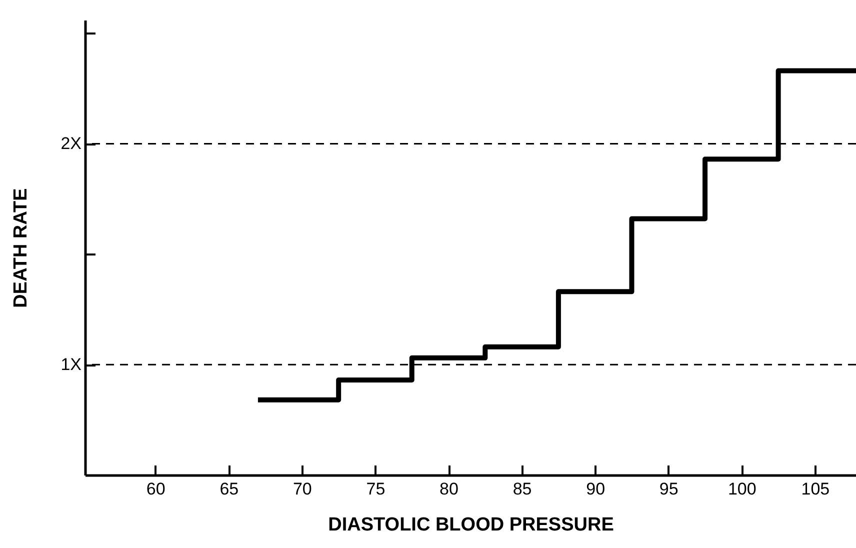  Describe the element at coordinates (815, 489) in the screenshot. I see `x-tick-label: 105` at that location.